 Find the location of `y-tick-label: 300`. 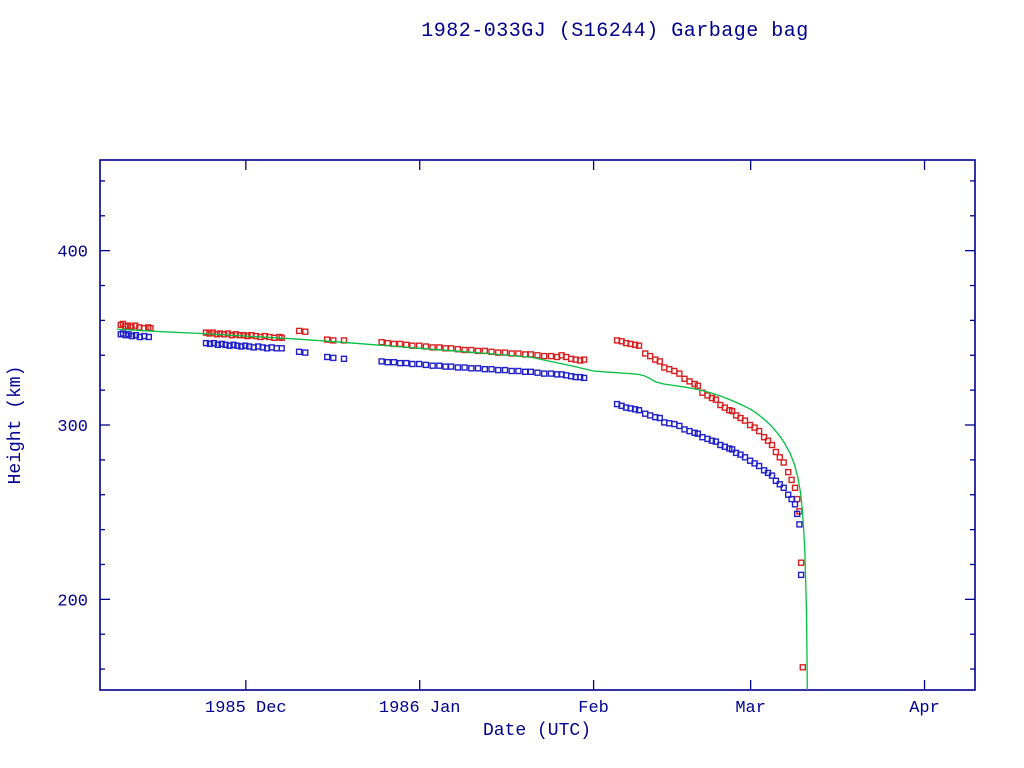

y-tick-label: 300 is located at coordinates (72, 427).